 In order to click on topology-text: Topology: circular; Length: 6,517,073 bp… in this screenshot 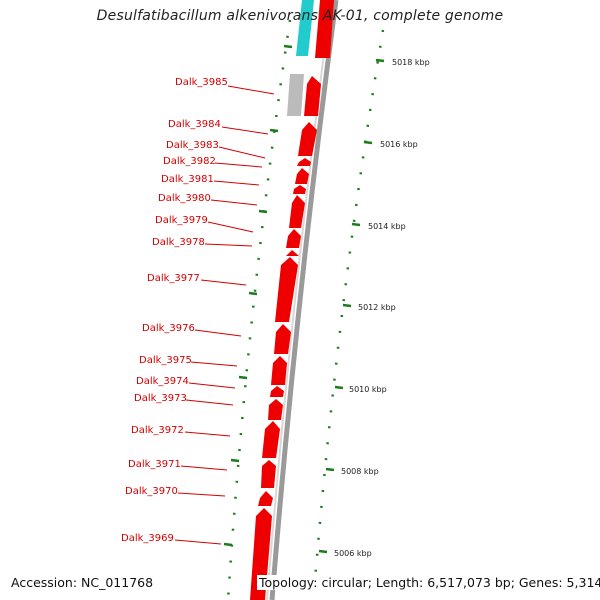, I will do `click(428, 582)`.